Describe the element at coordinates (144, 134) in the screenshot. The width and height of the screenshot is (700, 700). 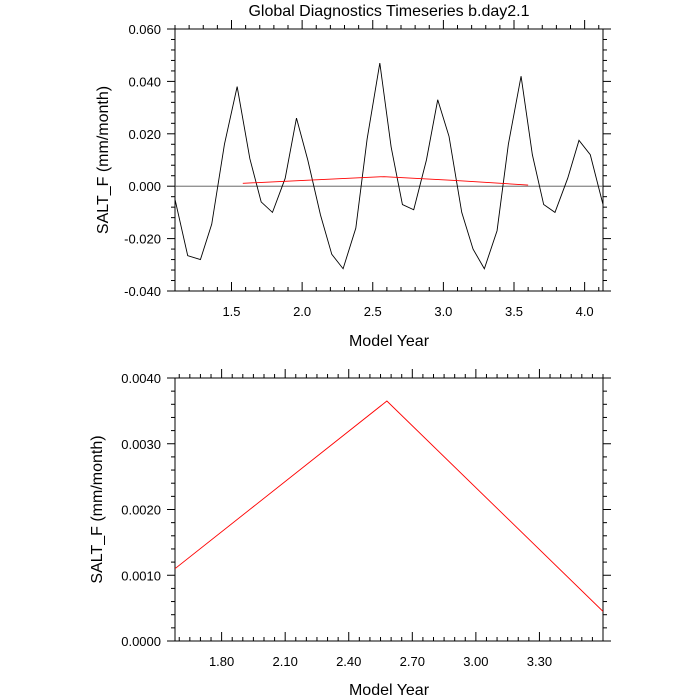
I see `y-tick-label: 0.020` at that location.